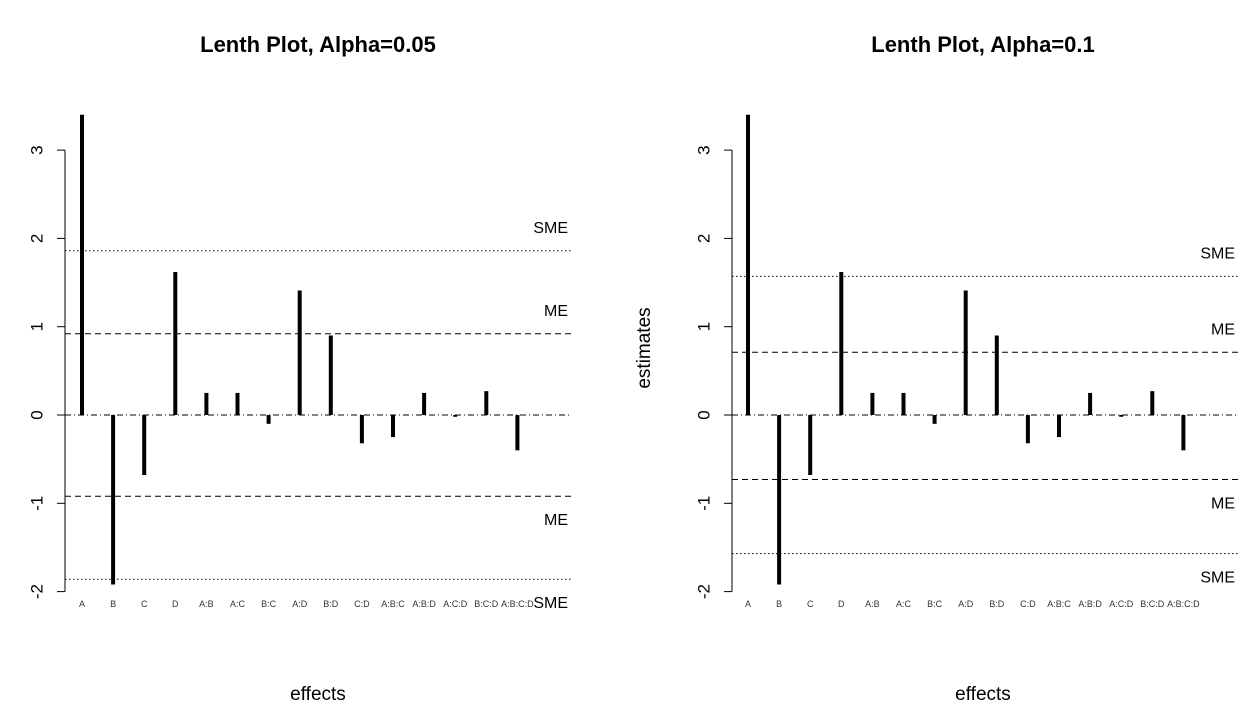 This screenshot has height=719, width=1248. Describe the element at coordinates (983, 44) in the screenshot. I see `chart-title: Lenth Plot, Alpha=0.1` at that location.